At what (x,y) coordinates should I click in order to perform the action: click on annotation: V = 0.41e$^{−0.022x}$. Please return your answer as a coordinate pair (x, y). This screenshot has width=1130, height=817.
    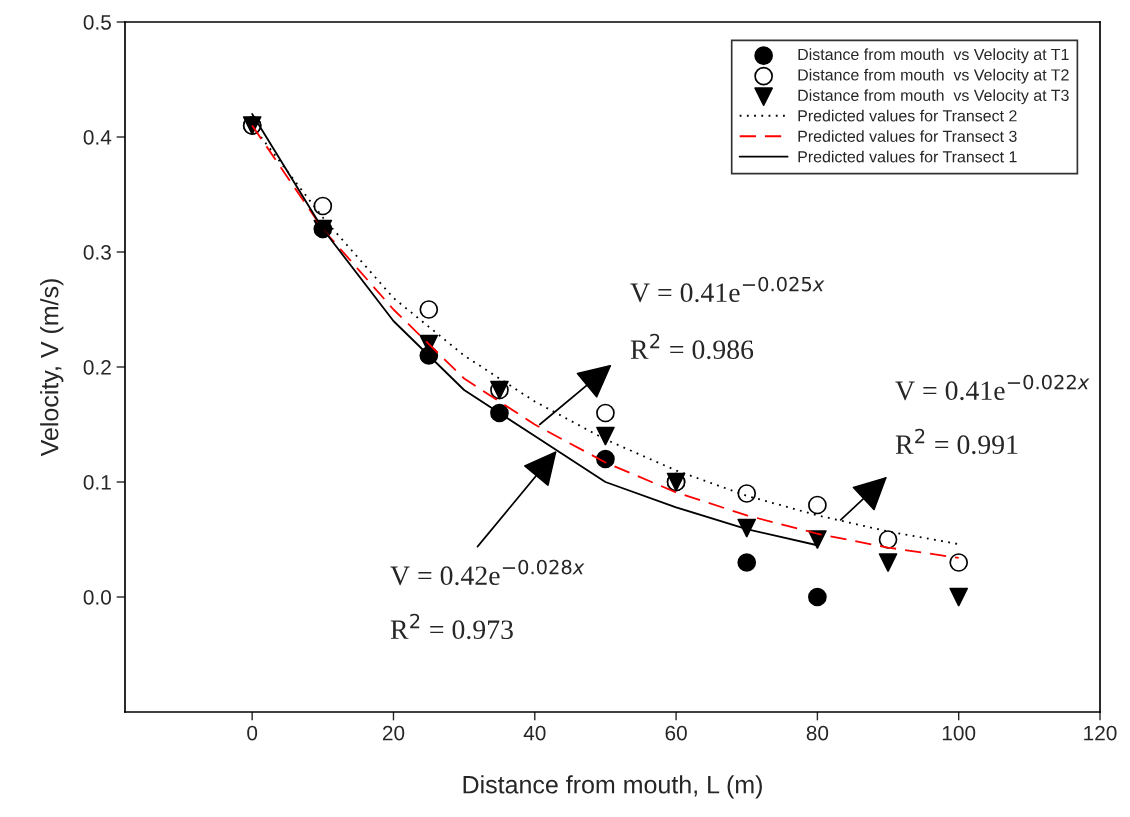
    Looking at the image, I should click on (992, 387).